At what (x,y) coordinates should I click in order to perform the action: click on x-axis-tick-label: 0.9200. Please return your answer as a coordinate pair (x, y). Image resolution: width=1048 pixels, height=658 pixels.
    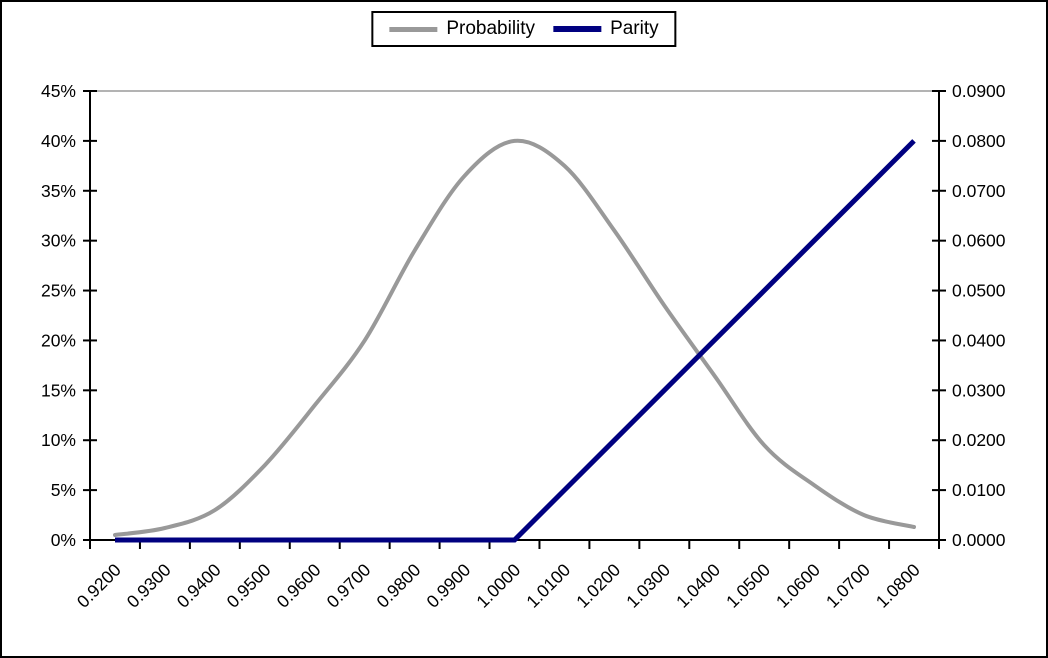
    Looking at the image, I should click on (99, 586).